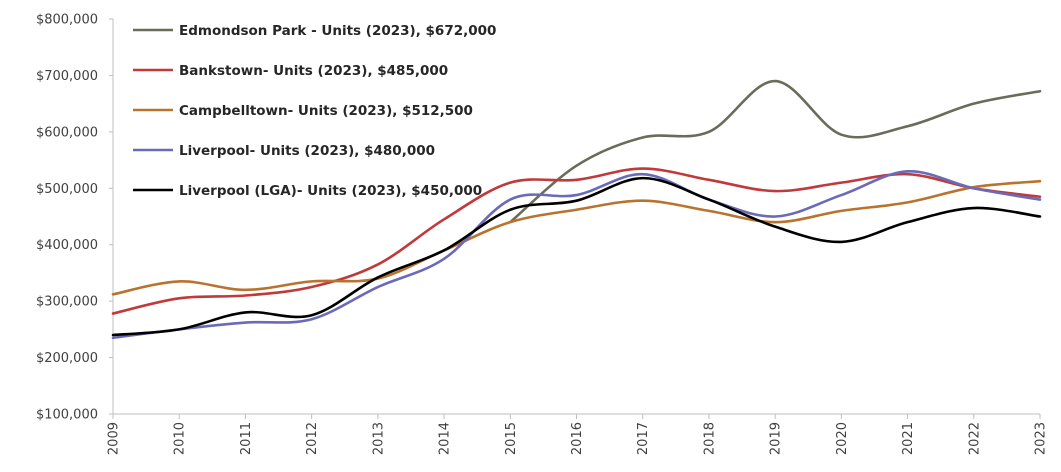 This screenshot has height=472, width=1061. Describe the element at coordinates (67, 245) in the screenshot. I see `y-tick-label: $400,000` at that location.